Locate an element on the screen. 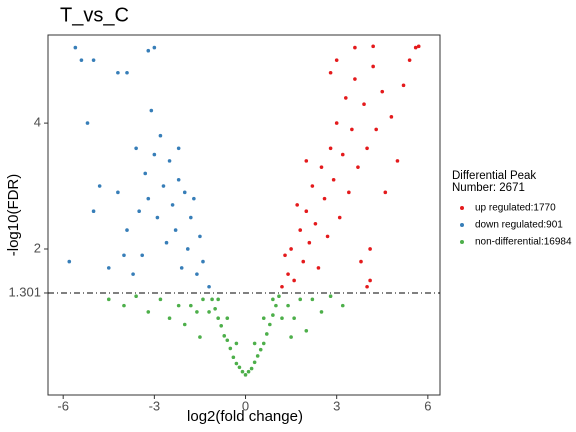 The width and height of the screenshot is (576, 432). y-axis-label: -log10(FDR) is located at coordinates (13, 215).